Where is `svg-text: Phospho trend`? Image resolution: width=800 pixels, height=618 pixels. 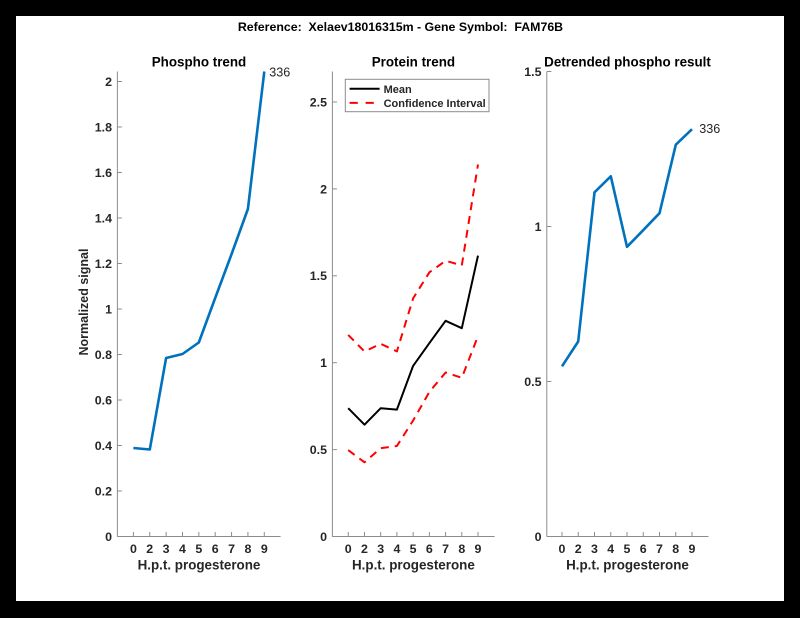 svg-text: Phospho trend is located at coordinates (199, 62).